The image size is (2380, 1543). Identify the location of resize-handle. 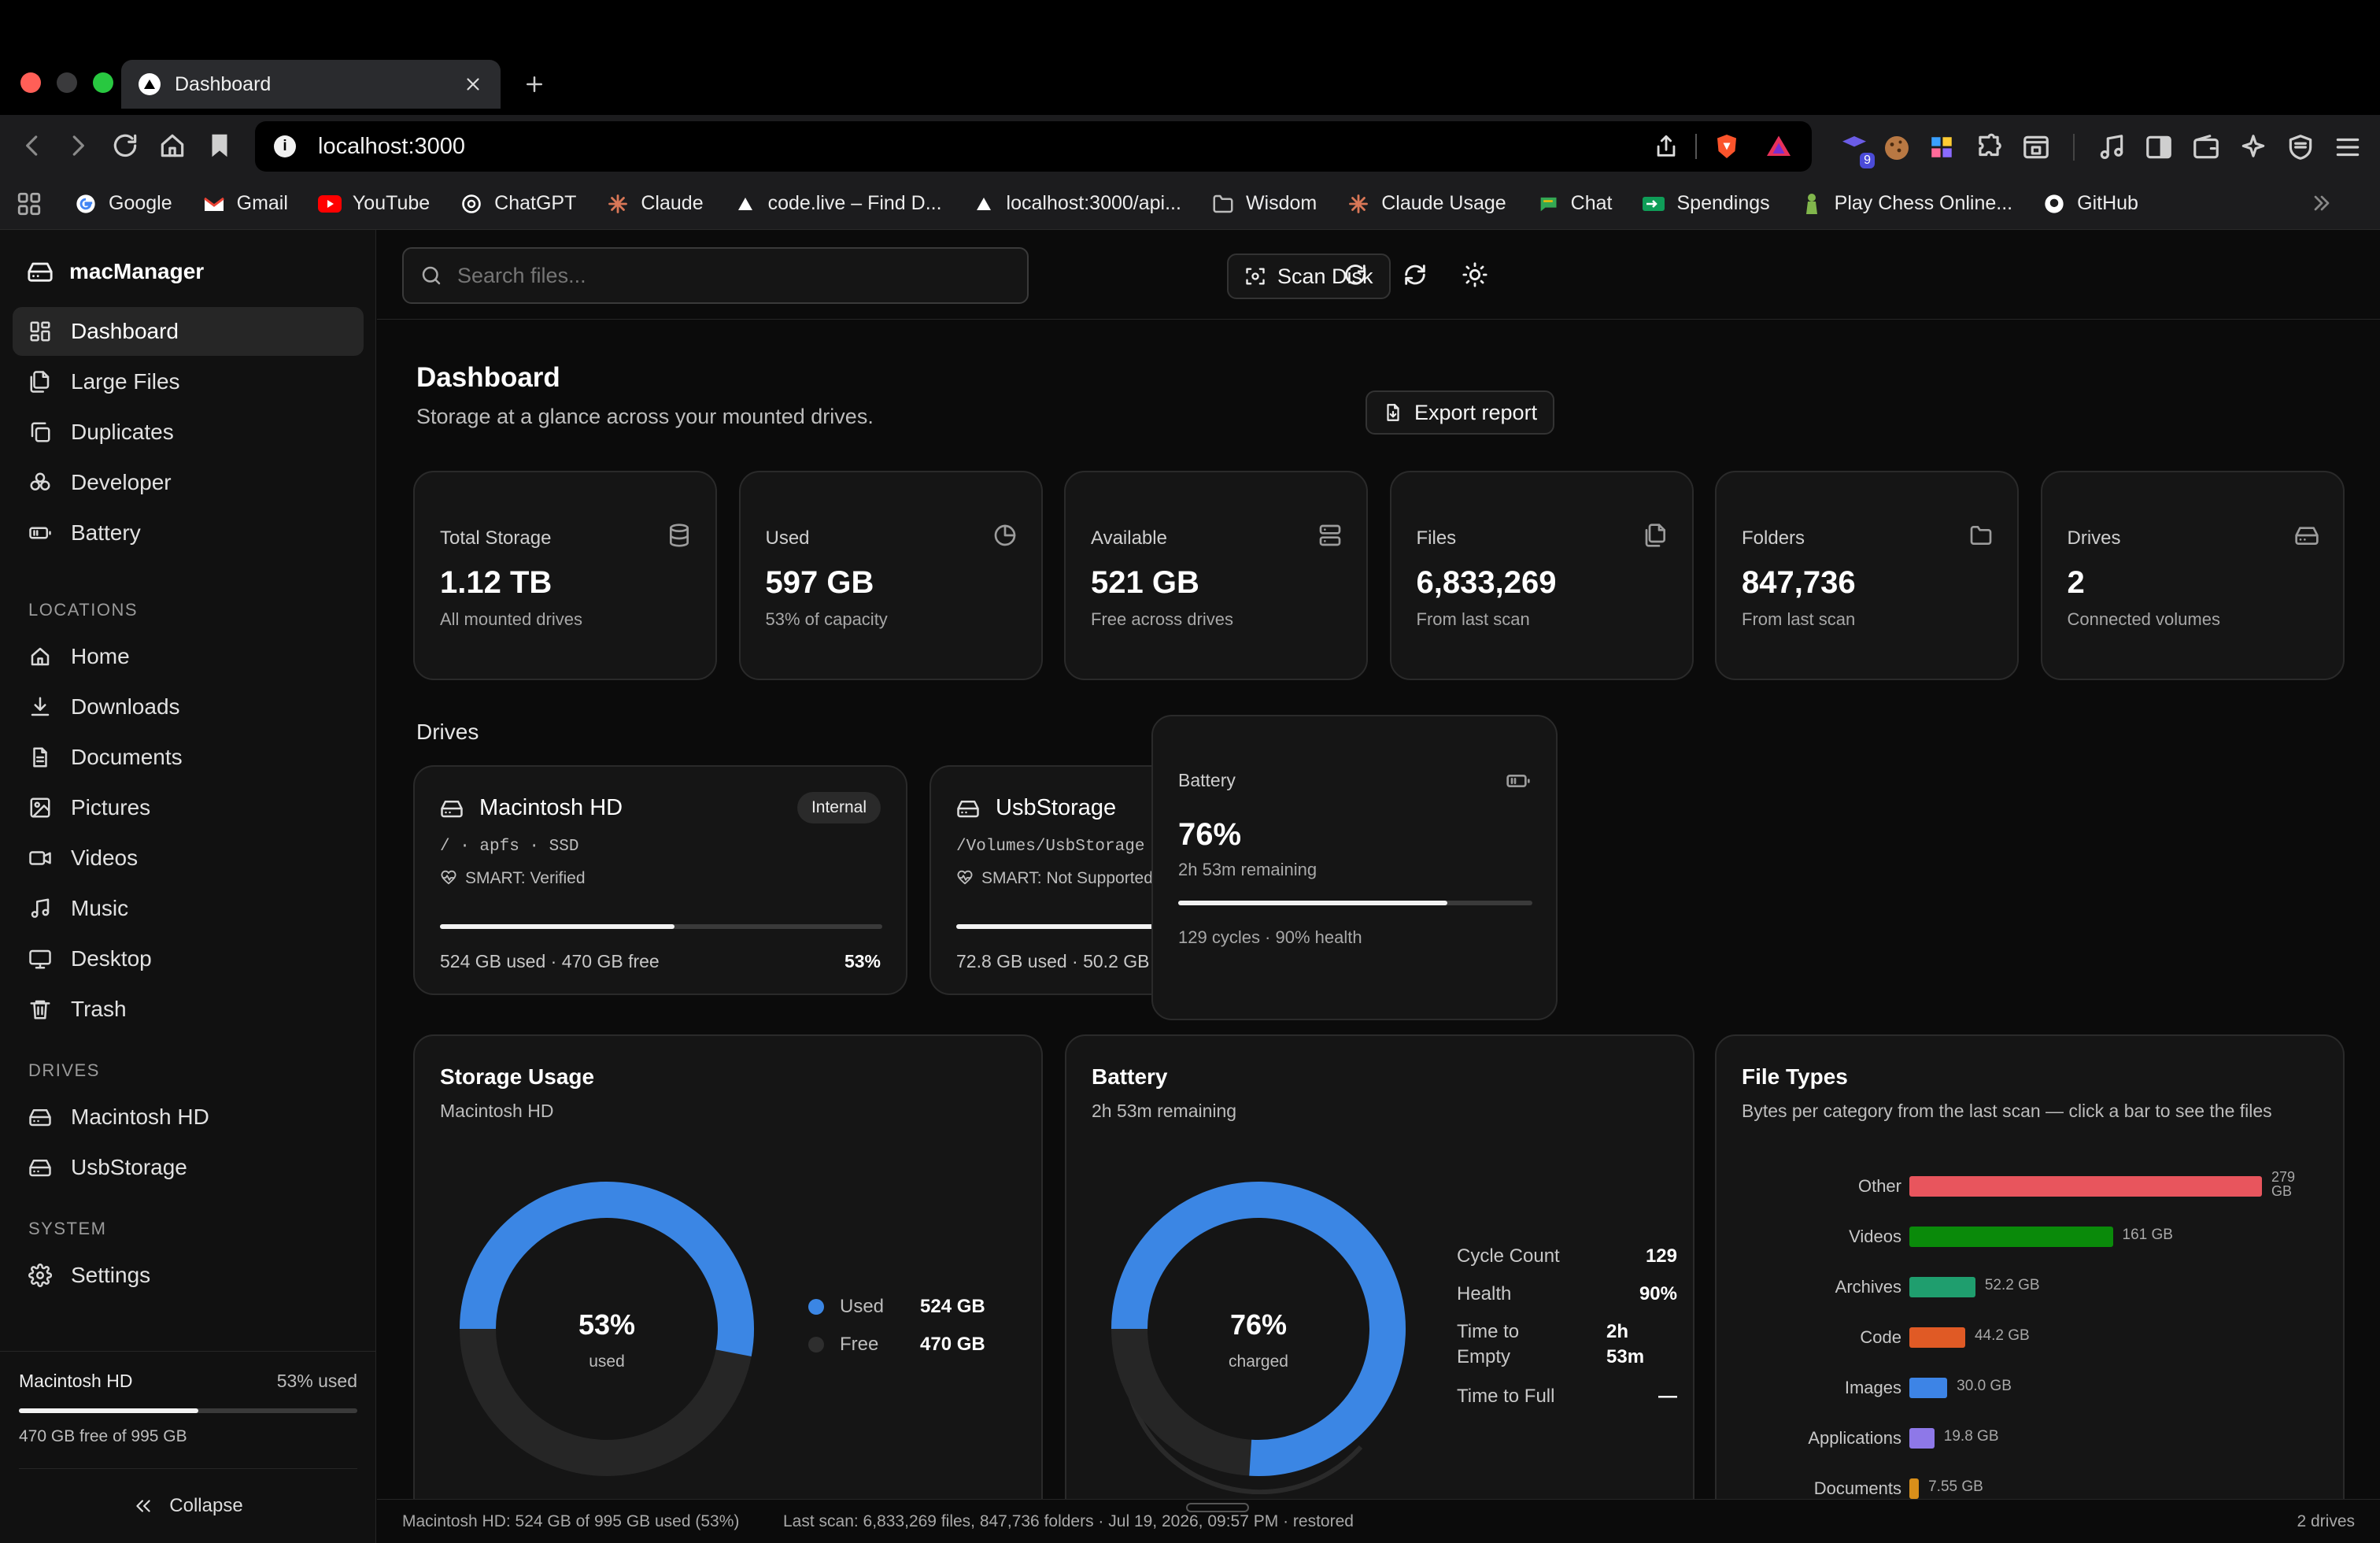
(1217, 1507).